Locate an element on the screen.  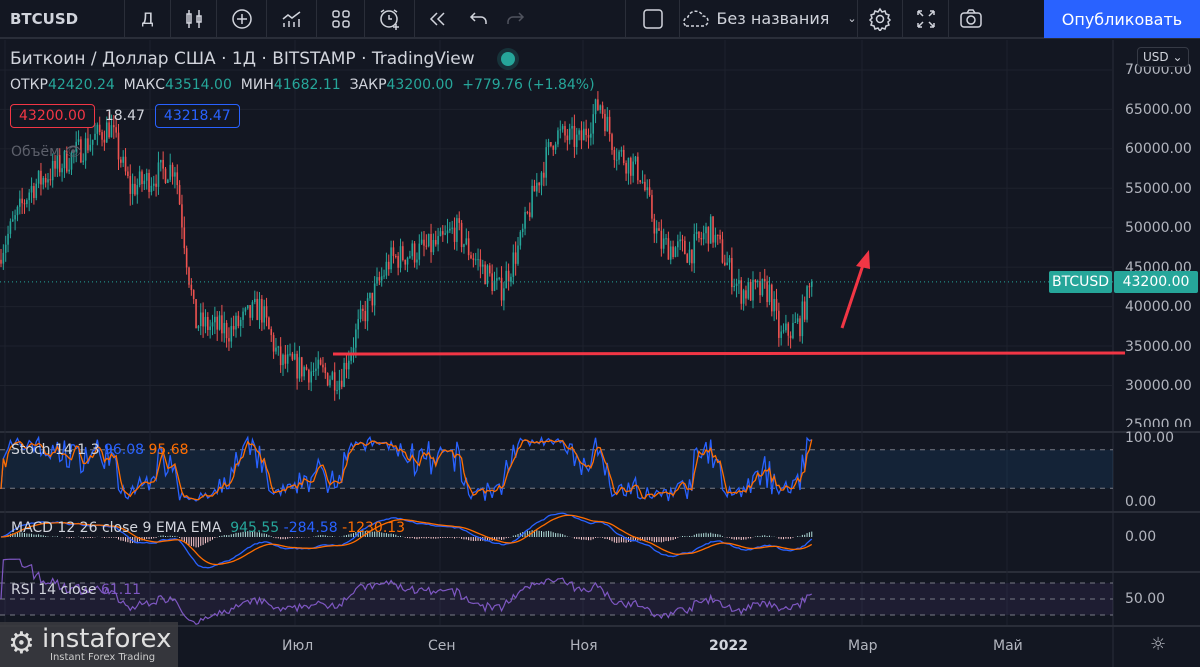
sell-button: 43200.00 is located at coordinates (52, 116).